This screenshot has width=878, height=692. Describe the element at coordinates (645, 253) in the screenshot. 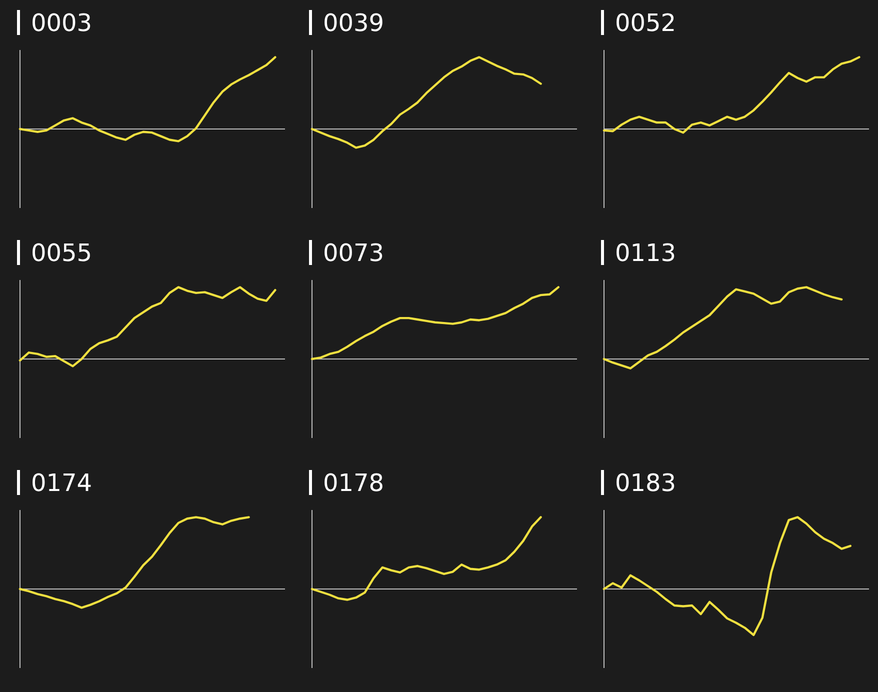

I see `chart-title: 0113` at that location.